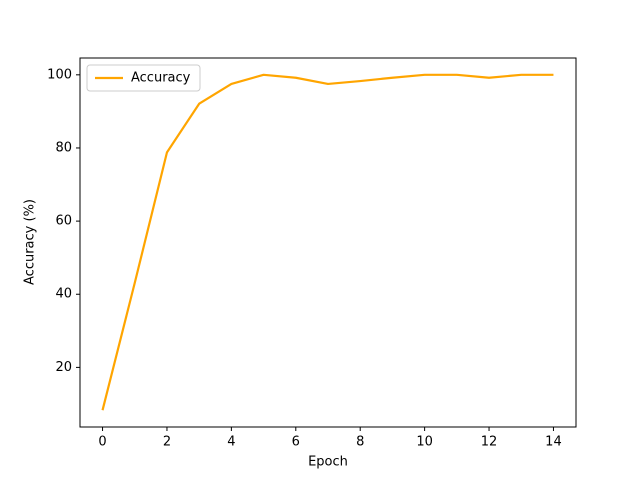 The image size is (640, 484). What do you see at coordinates (328, 462) in the screenshot?
I see `x-axis-label: Epoch` at bounding box center [328, 462].